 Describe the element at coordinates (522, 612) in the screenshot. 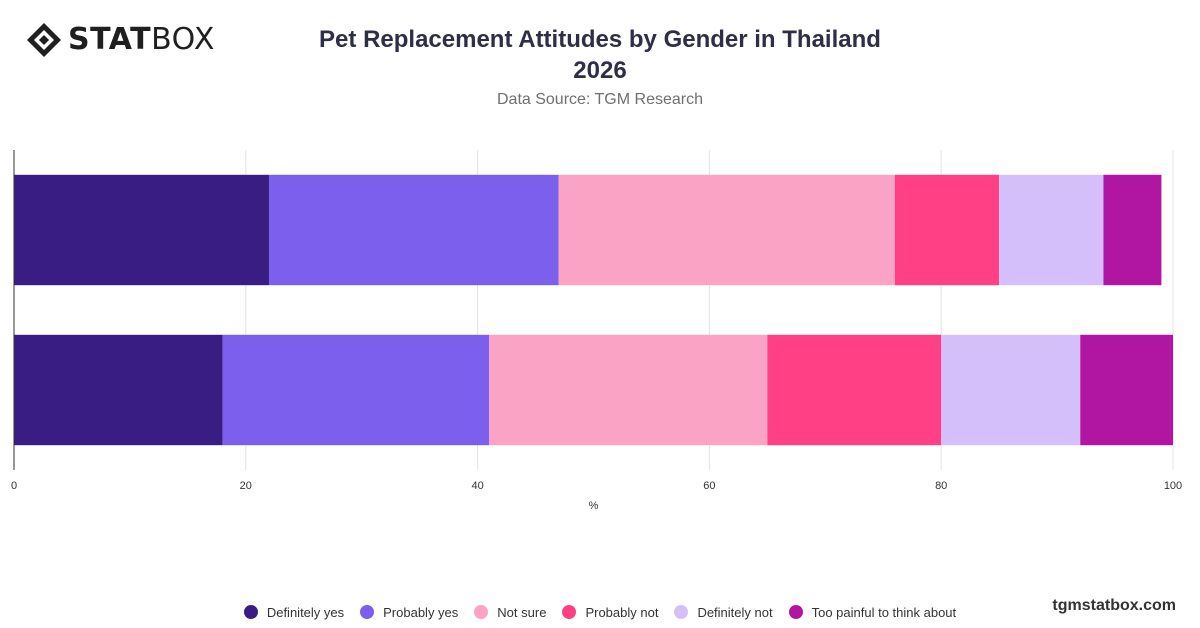

I see `legend-label: Not sure` at that location.